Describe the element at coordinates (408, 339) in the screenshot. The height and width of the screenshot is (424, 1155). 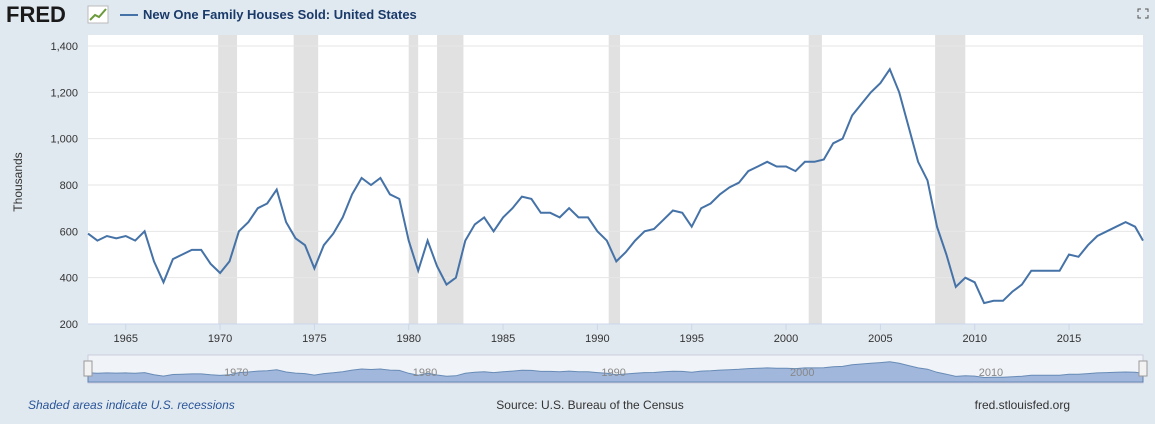
I see `x-tick-label: 1980` at that location.